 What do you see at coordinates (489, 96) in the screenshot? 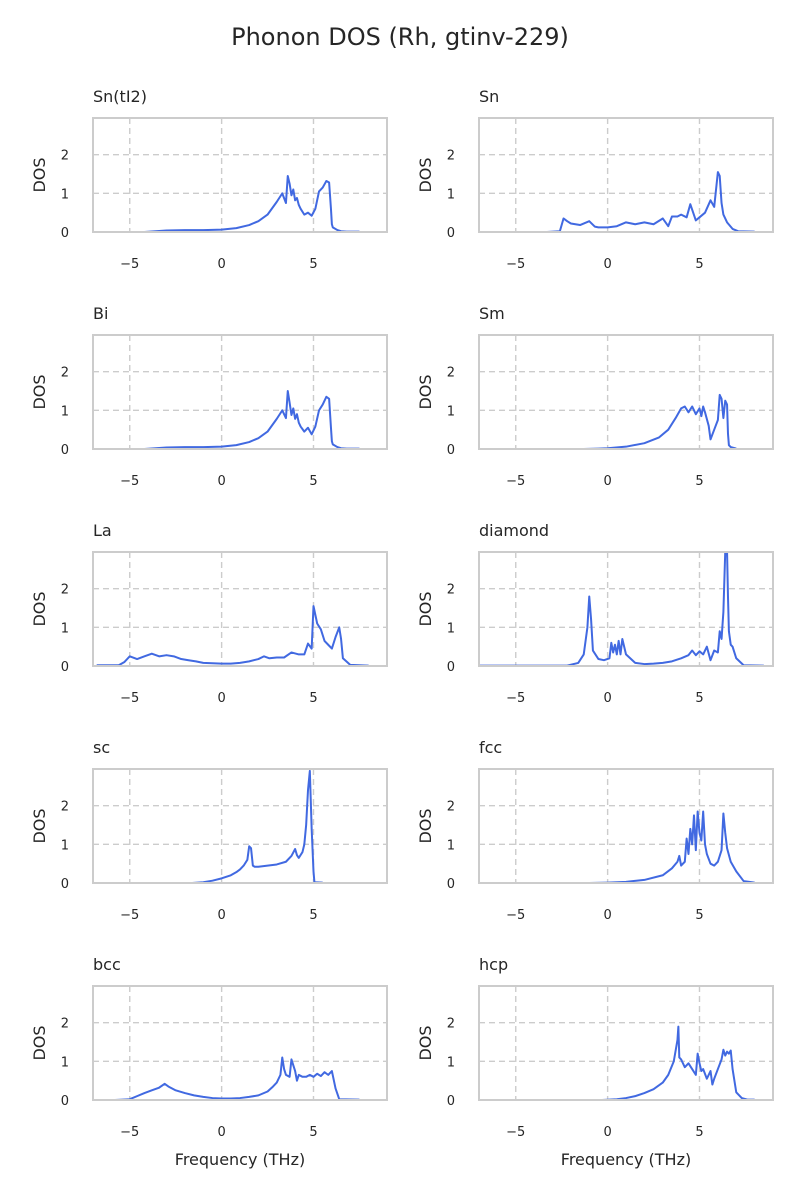
I see `panel-title: Sn` at bounding box center [489, 96].